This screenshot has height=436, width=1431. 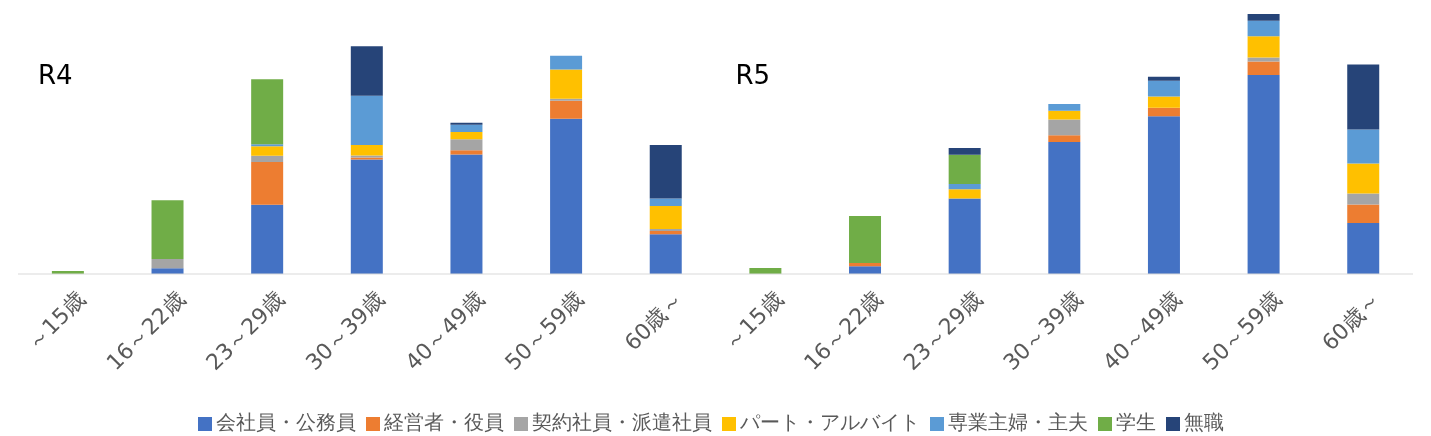 I want to click on legend-label: パート・アルバイト, so click(x=829, y=422).